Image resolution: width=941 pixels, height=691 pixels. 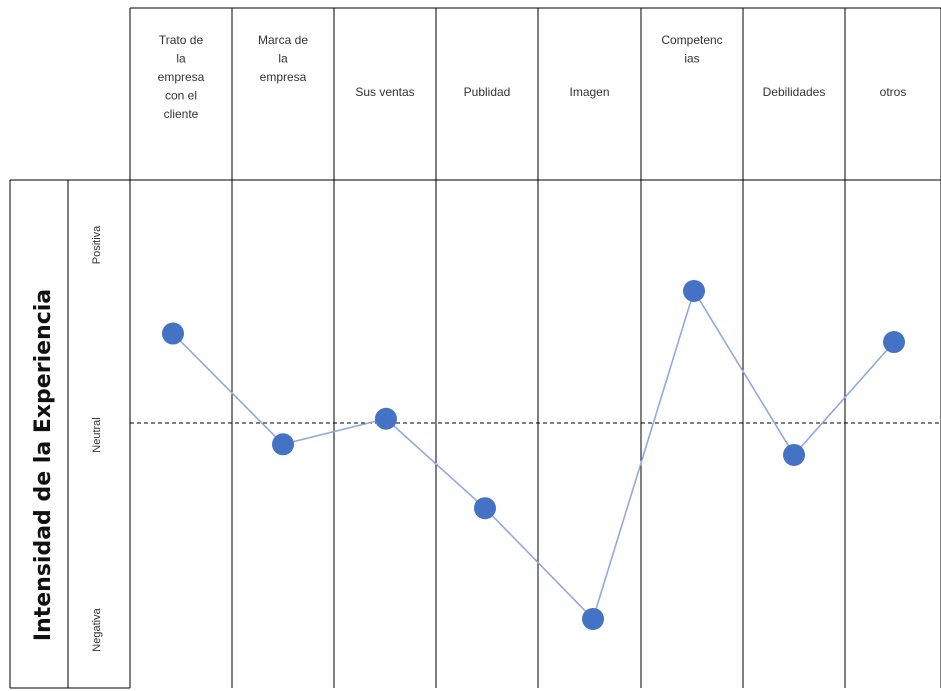 What do you see at coordinates (691, 49) in the screenshot?
I see `category-label-5: Competenc ias` at bounding box center [691, 49].